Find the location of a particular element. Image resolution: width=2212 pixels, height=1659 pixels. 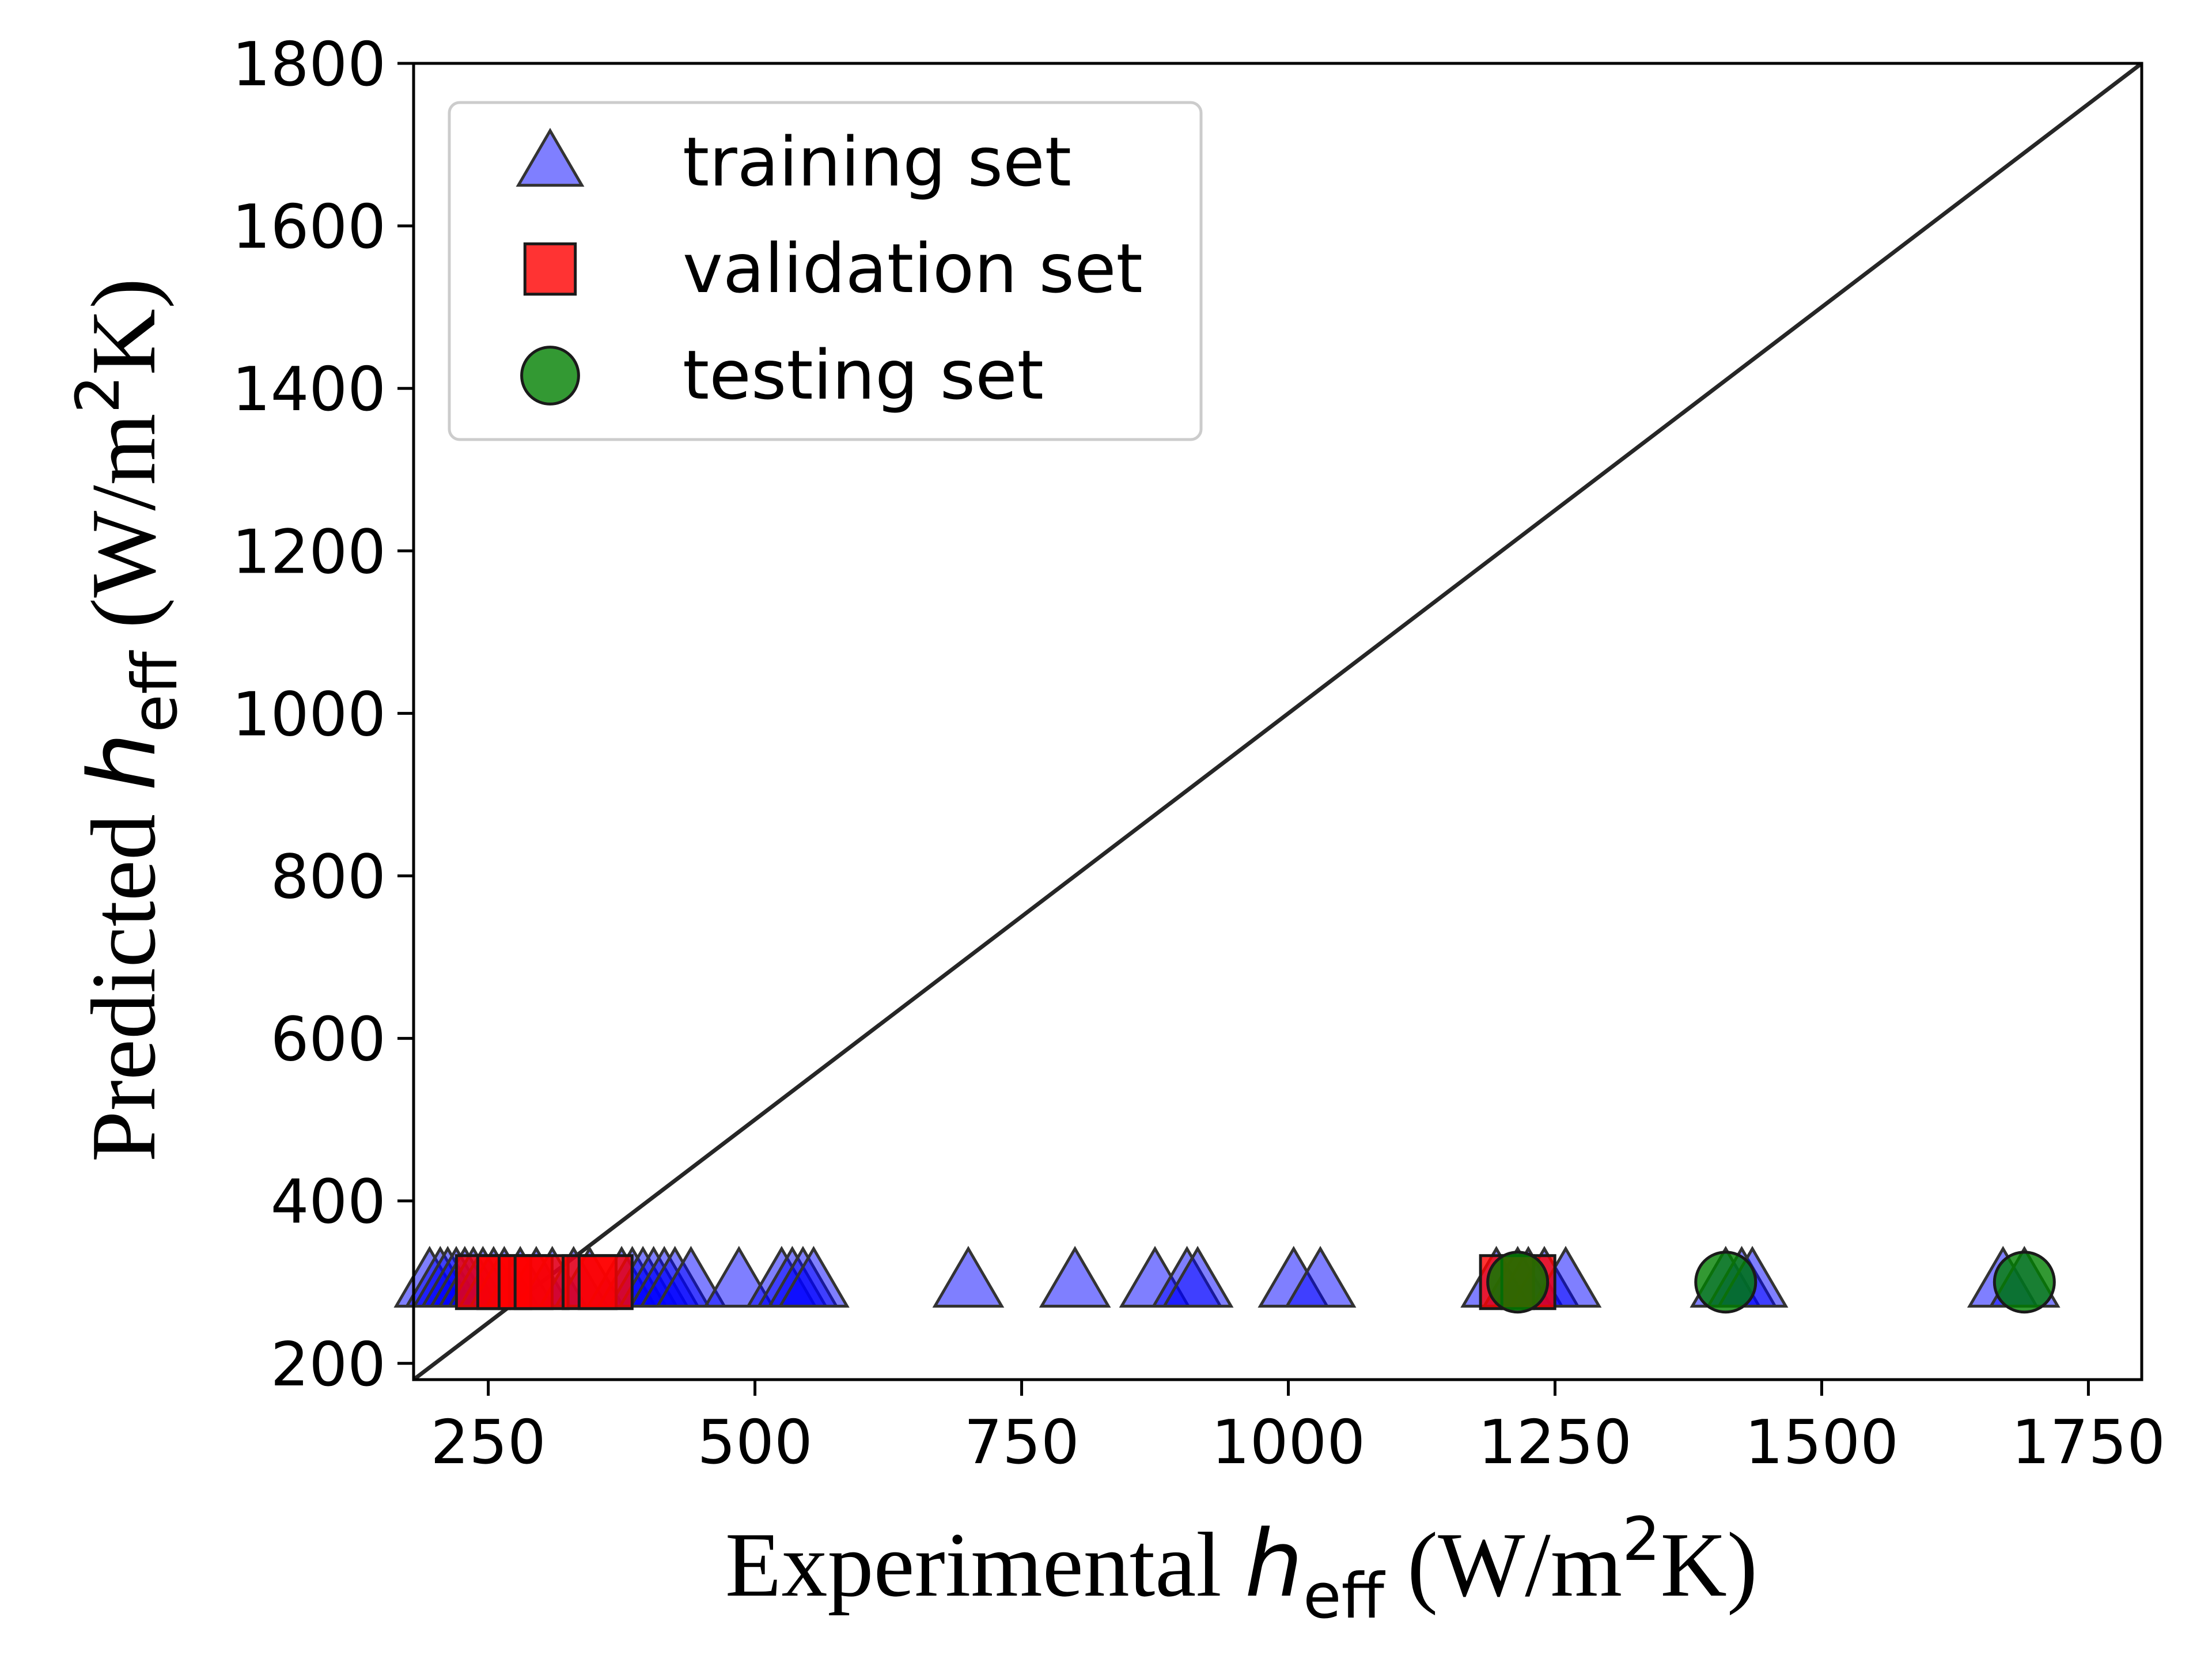

series-square is located at coordinates (1005, 1282).